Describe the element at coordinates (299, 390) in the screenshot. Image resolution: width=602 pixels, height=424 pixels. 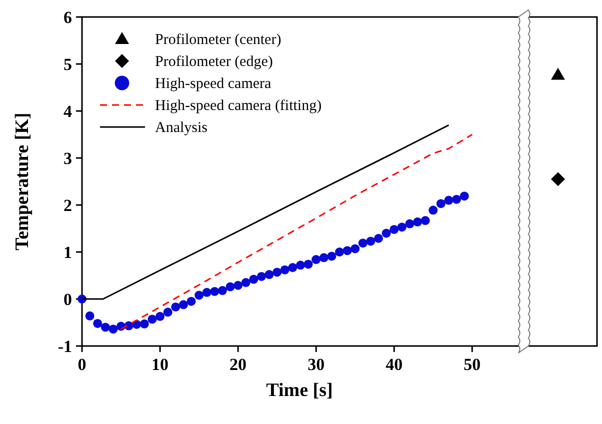
I see `x-axis-title: Time [s]` at that location.